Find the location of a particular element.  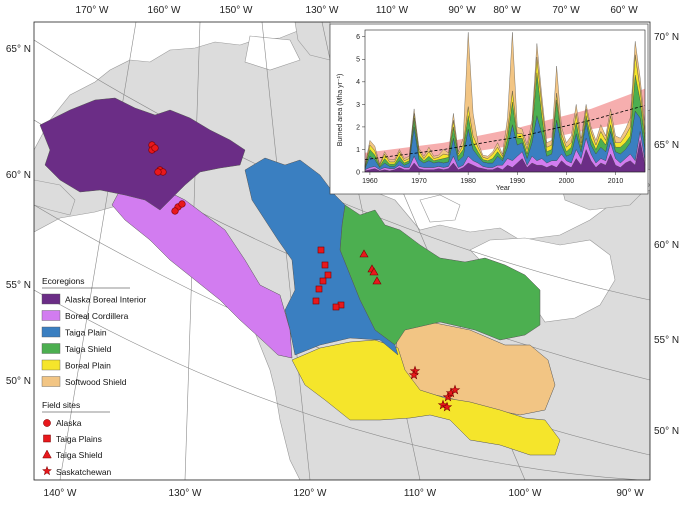

aleutian-land is located at coordinates (55, 197).